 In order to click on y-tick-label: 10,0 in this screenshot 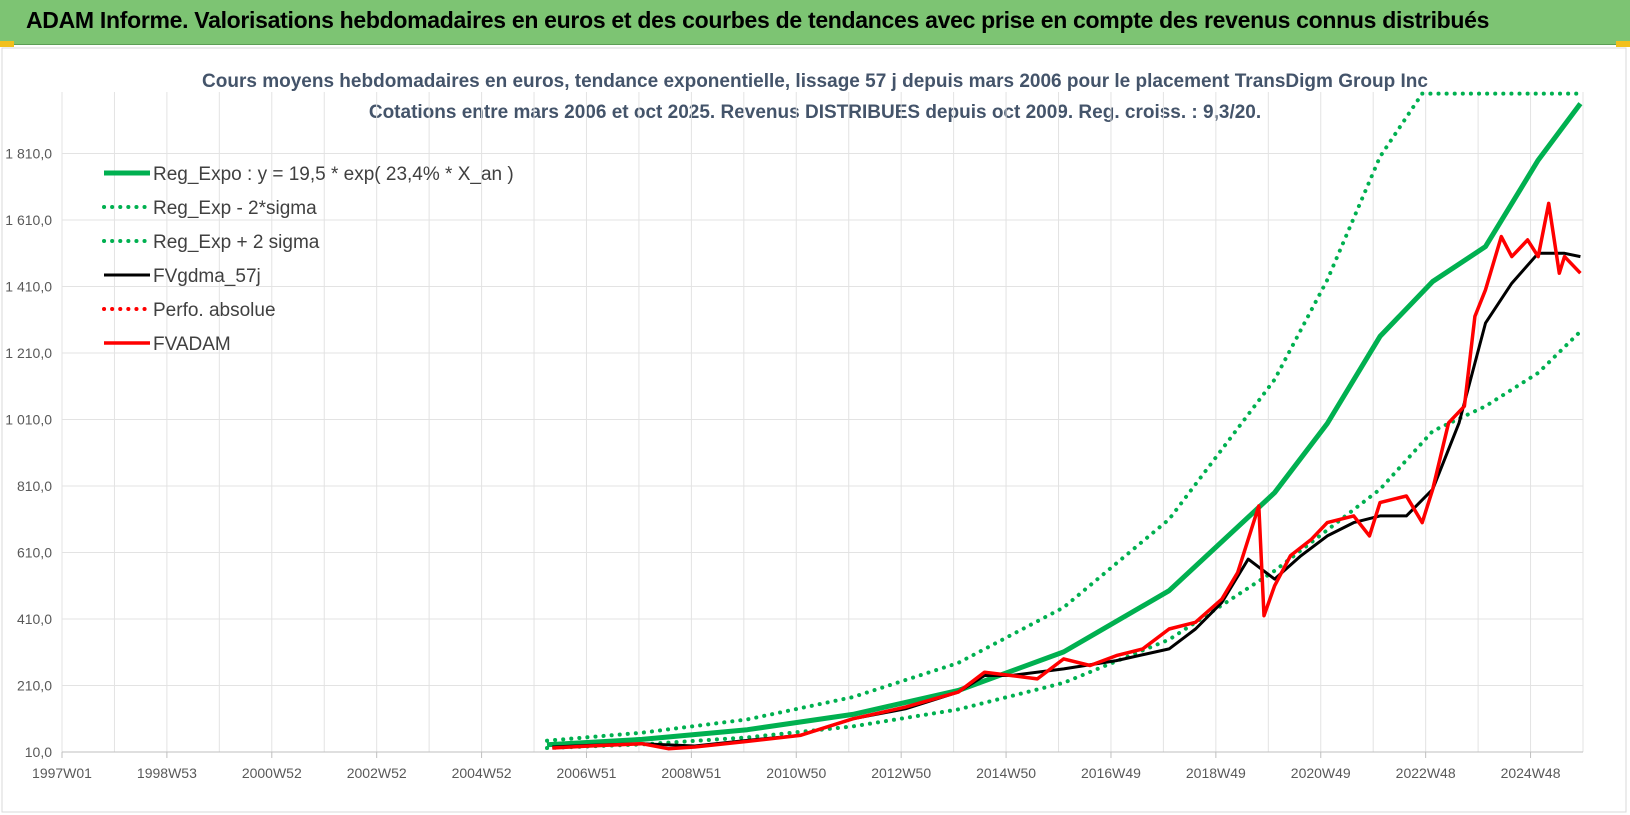, I will do `click(38, 752)`.